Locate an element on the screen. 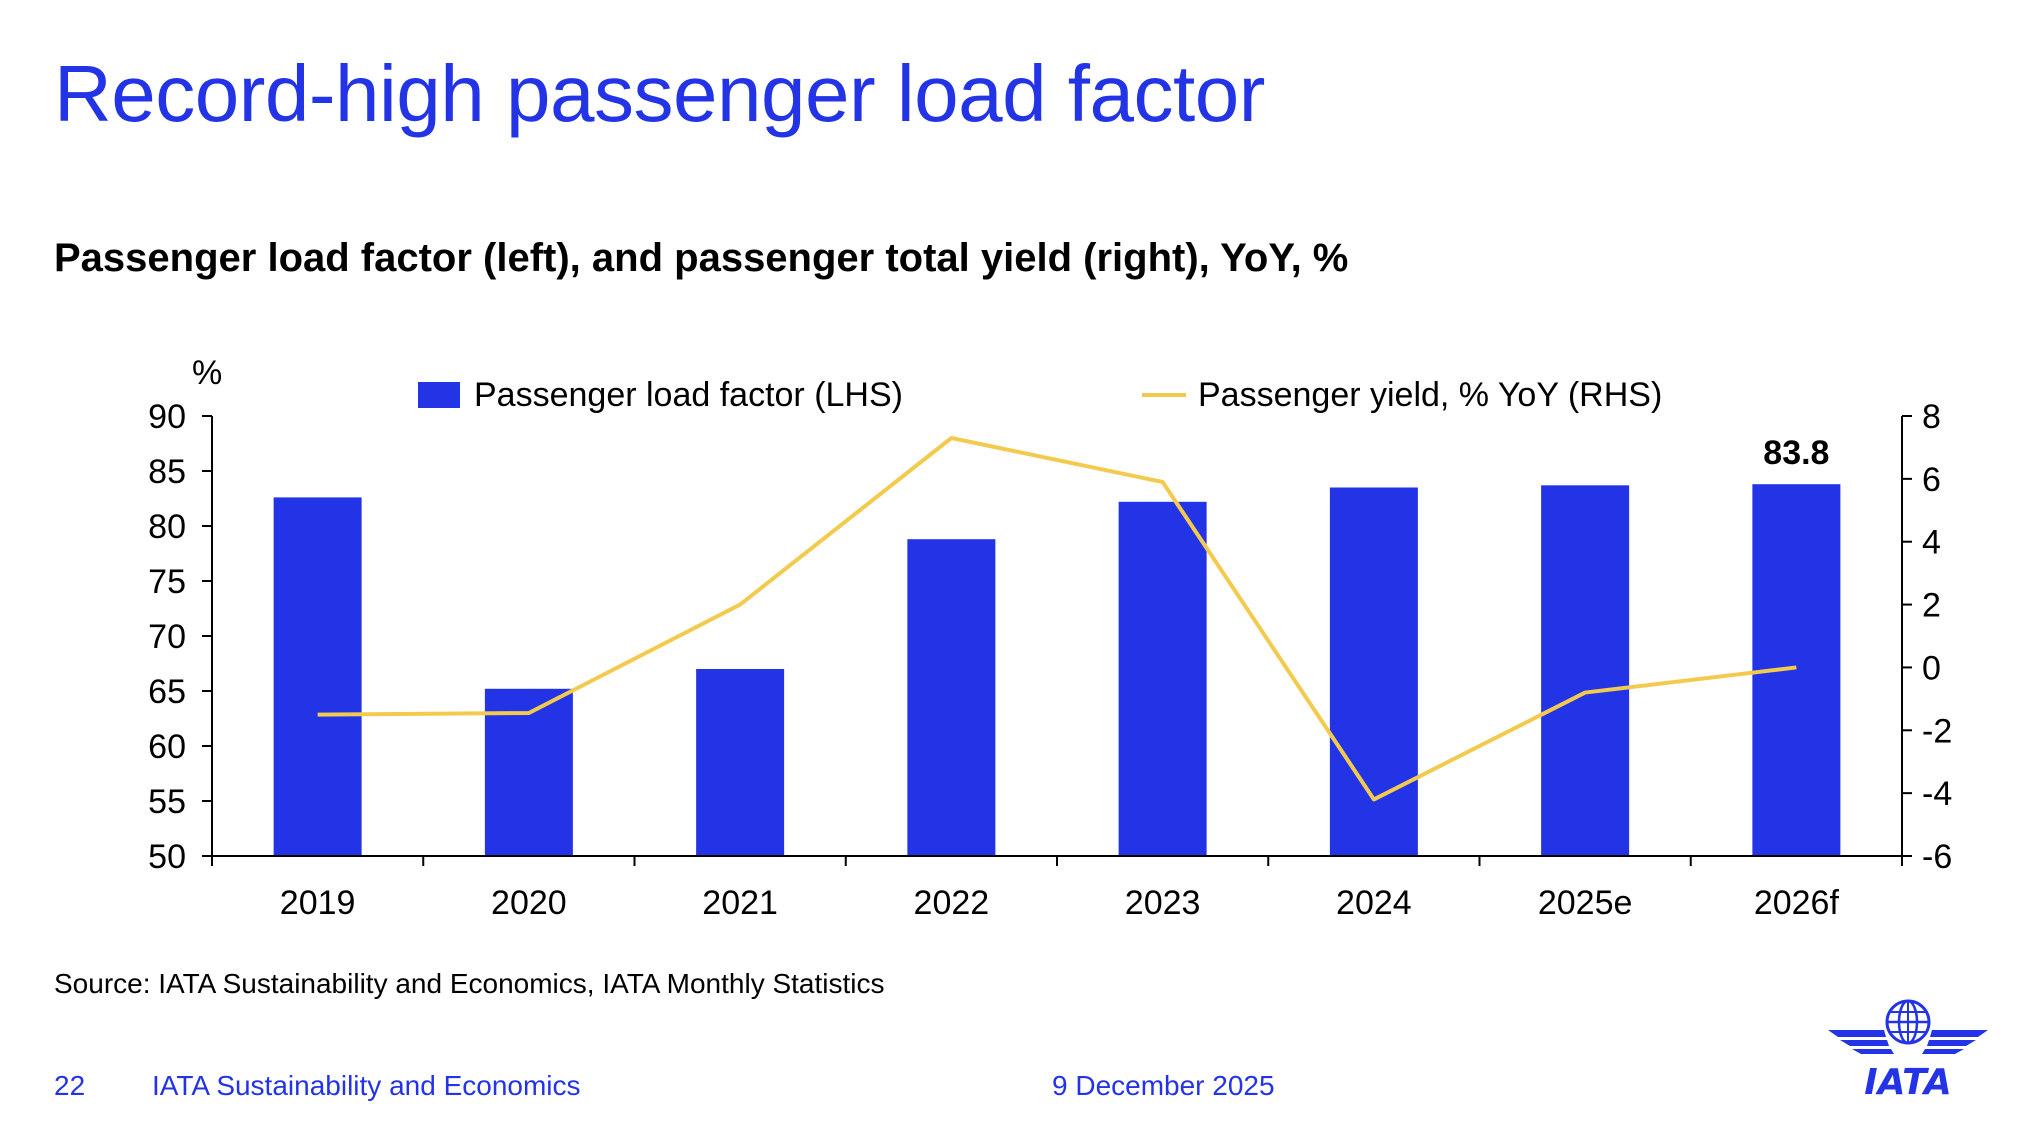 This screenshot has height=1144, width=2032. right-tick-label: 2 is located at coordinates (1931, 606).